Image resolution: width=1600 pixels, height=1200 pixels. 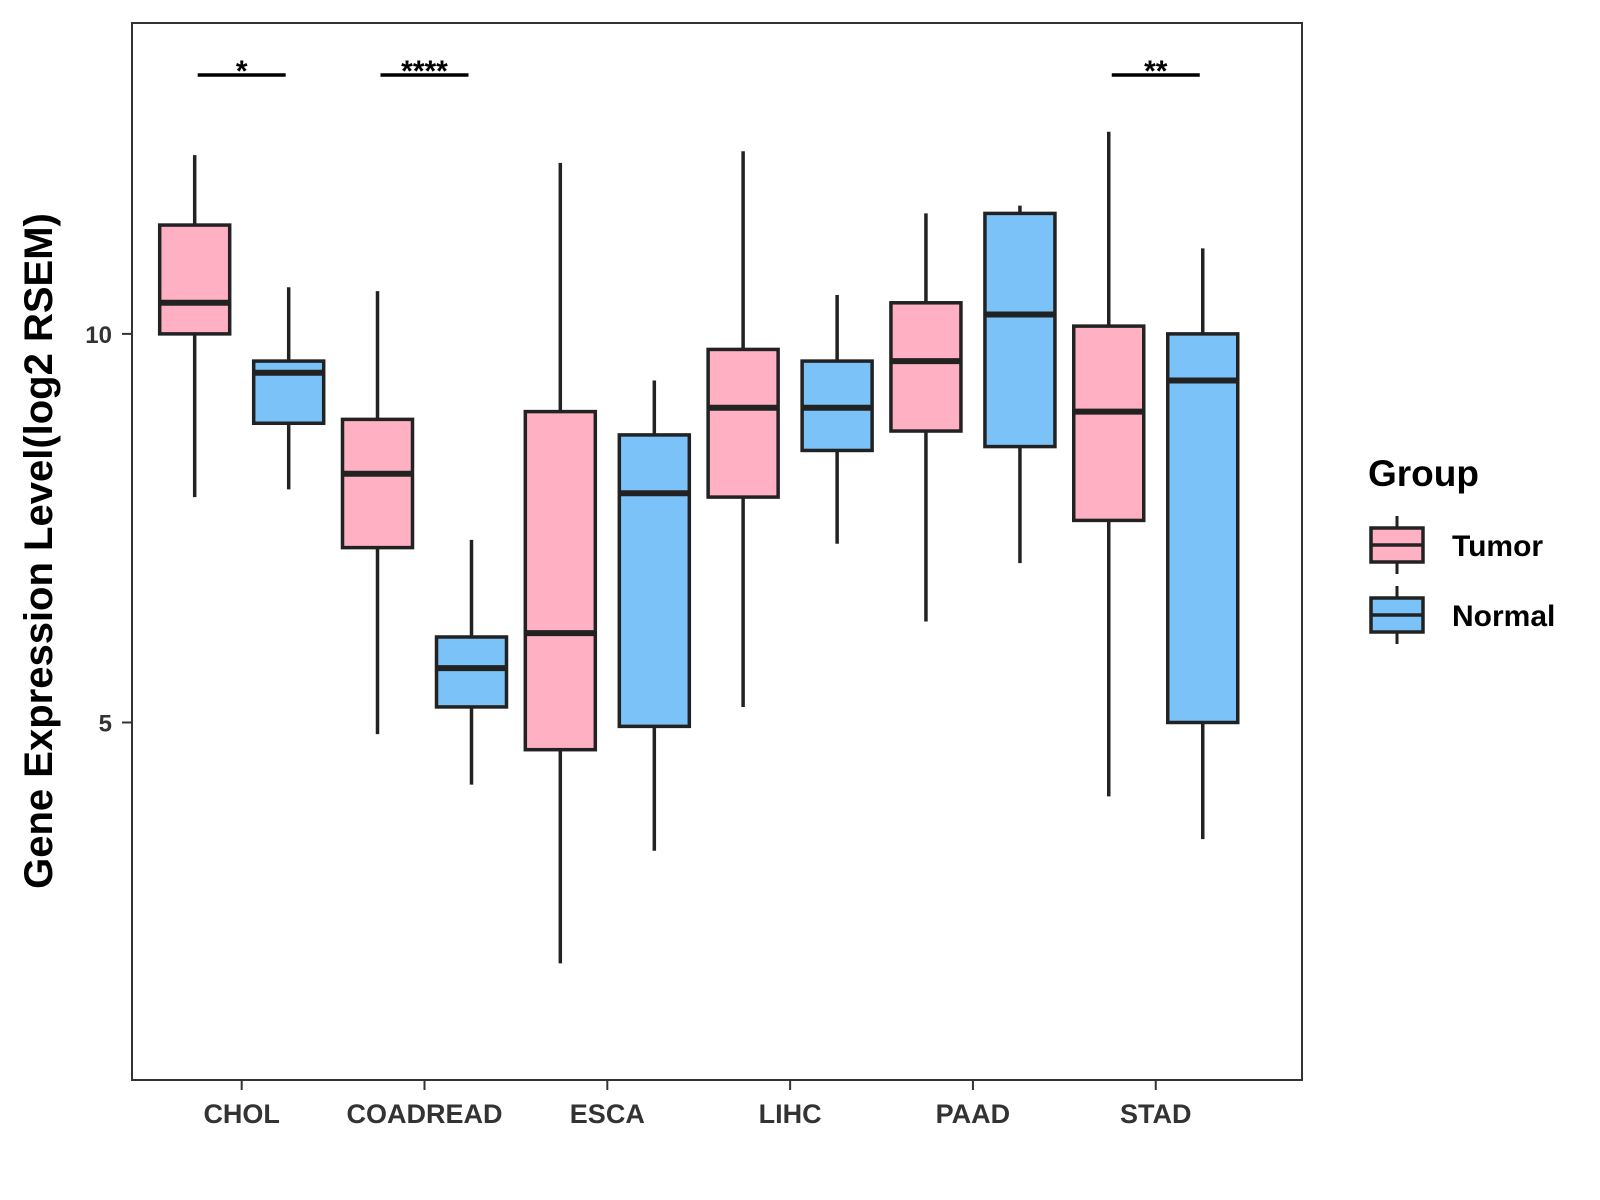 What do you see at coordinates (1423, 473) in the screenshot?
I see `legend-title: Group` at bounding box center [1423, 473].